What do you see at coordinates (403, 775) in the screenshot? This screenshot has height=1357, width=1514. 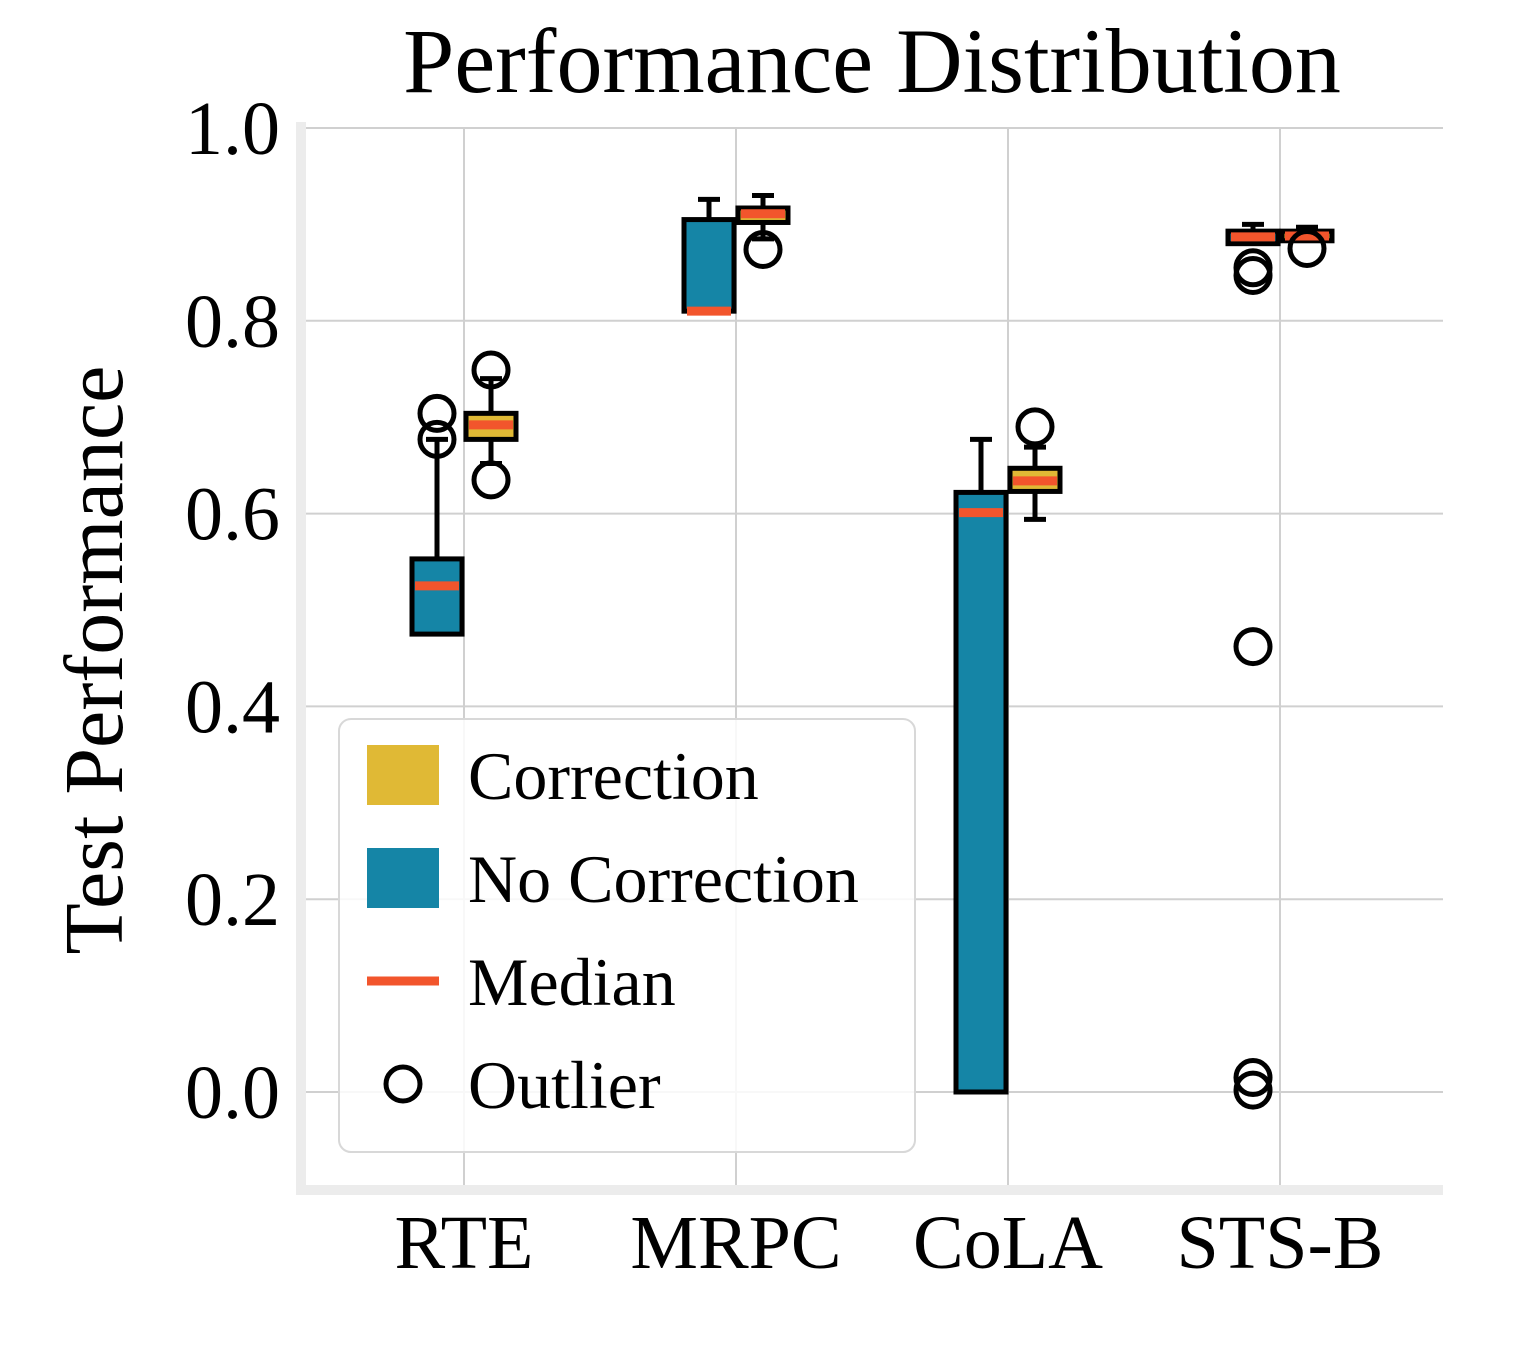 I see `legend-swatch-correction` at bounding box center [403, 775].